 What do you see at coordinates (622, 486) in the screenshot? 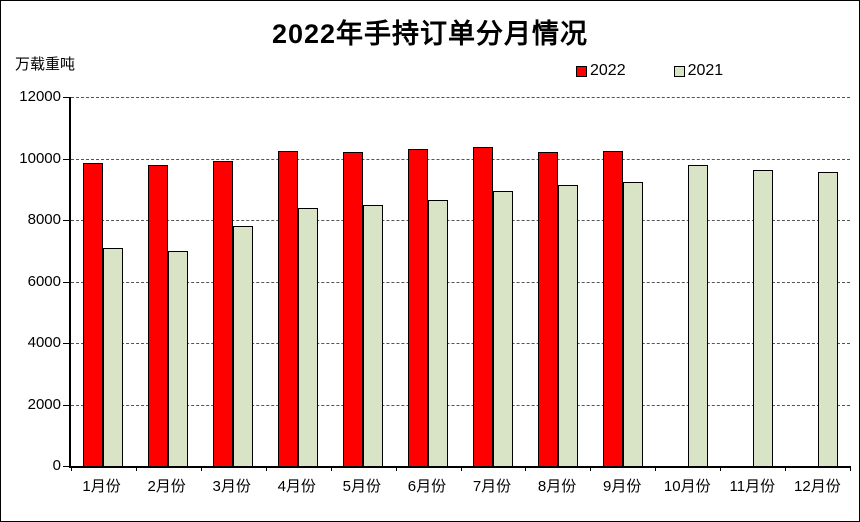
I see `x-axis-label-9月份: 9月份` at bounding box center [622, 486].